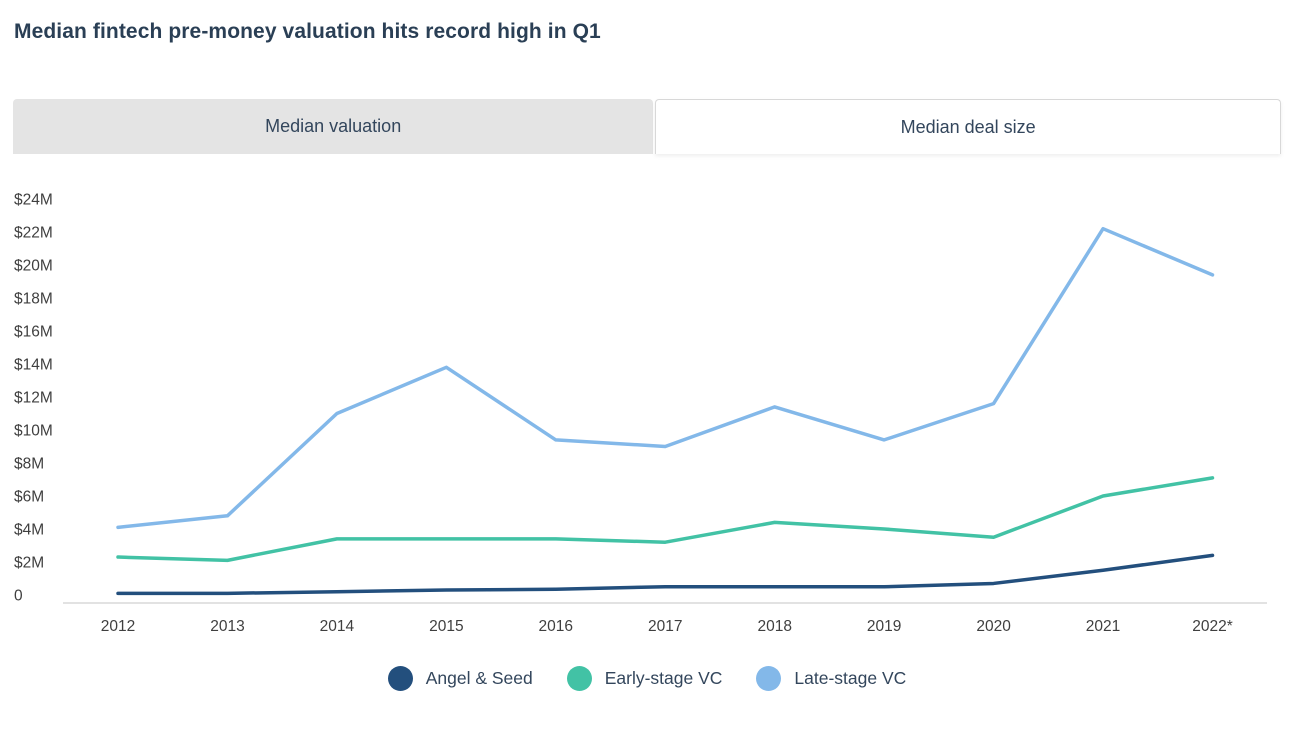  What do you see at coordinates (479, 678) in the screenshot?
I see `legend-label-angel-seed: Angel & Seed` at bounding box center [479, 678].